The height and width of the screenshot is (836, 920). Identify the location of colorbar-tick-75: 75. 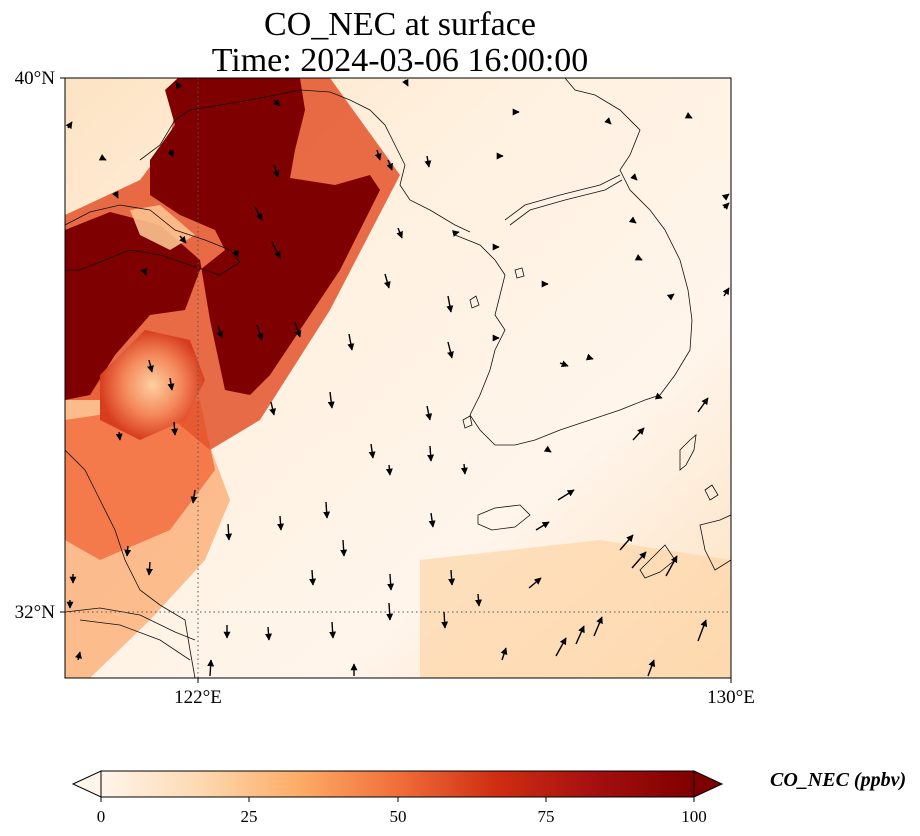
(546, 816).